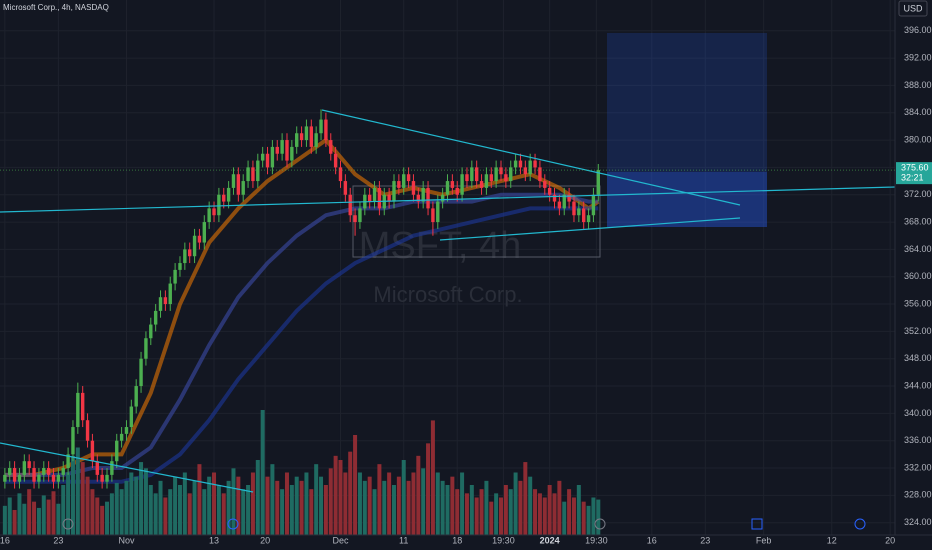 This screenshot has width=932, height=550. I want to click on x-tick-label: 20, so click(265, 540).